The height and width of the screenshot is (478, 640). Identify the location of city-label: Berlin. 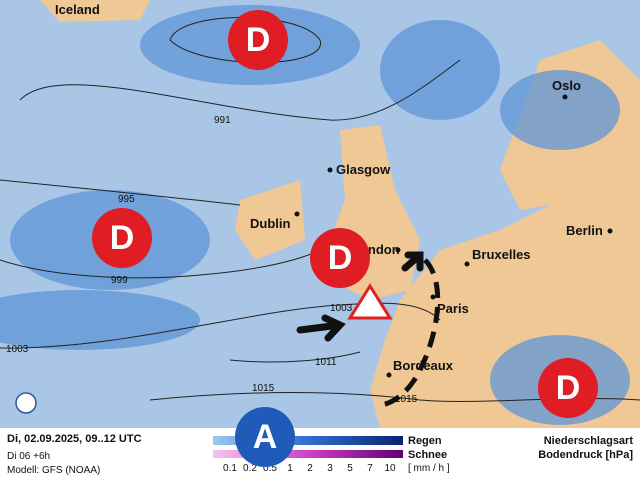
(584, 230).